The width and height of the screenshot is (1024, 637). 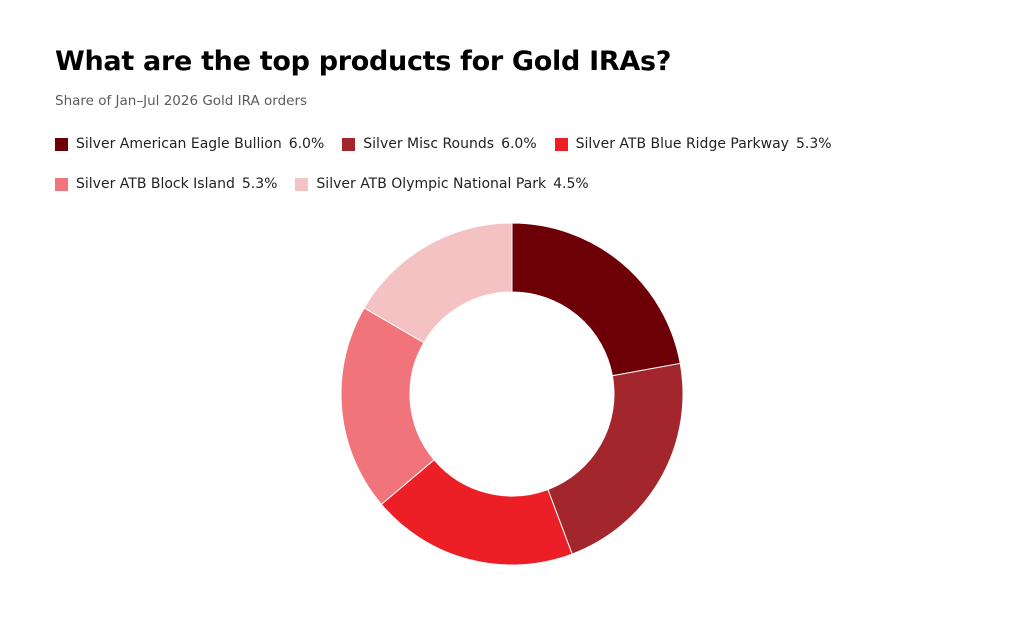 What do you see at coordinates (363, 61) in the screenshot?
I see `chart-title: What are the top products for Gold IRAs?` at bounding box center [363, 61].